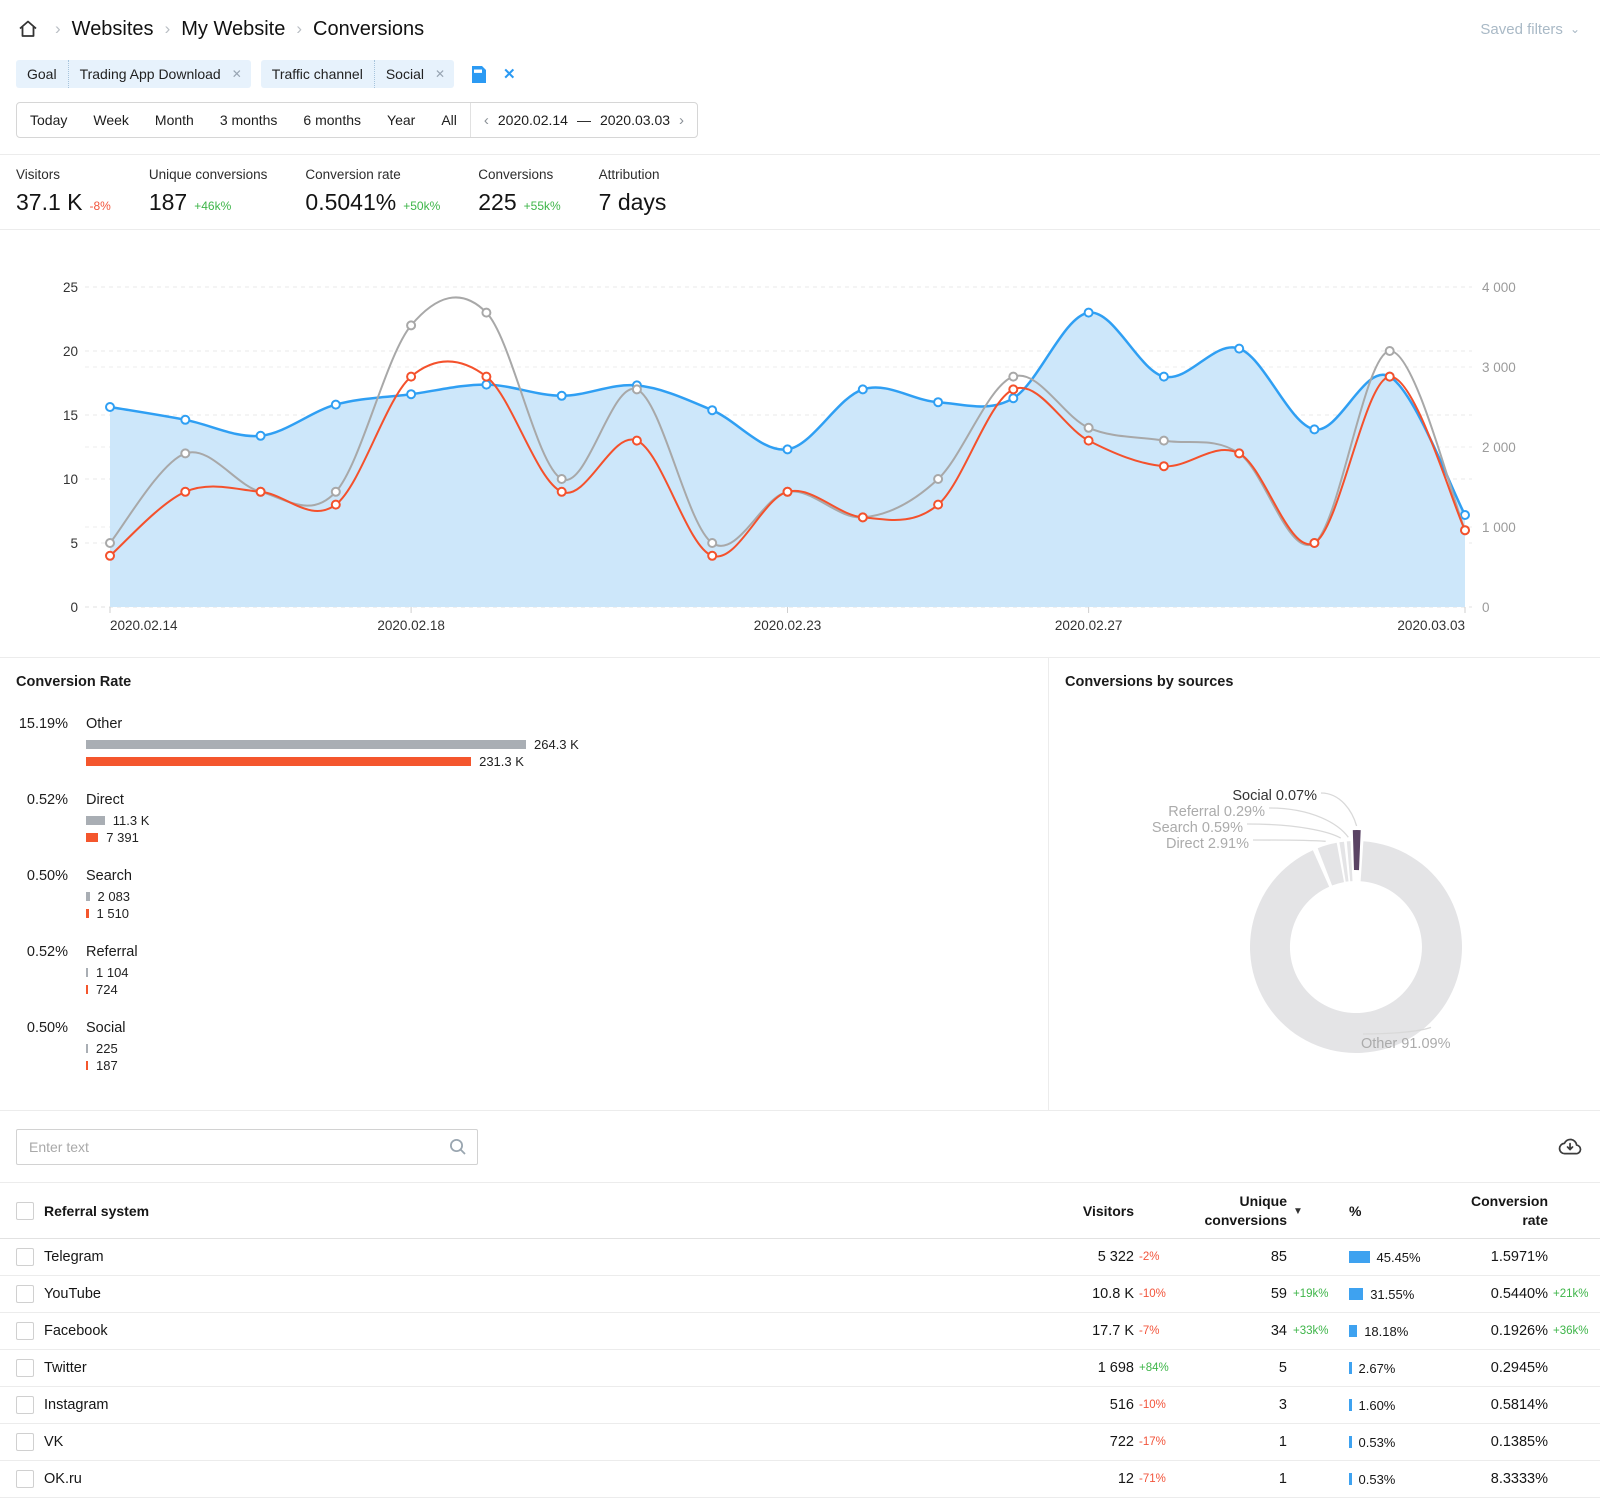 This screenshot has height=1498, width=1600. What do you see at coordinates (509, 74) in the screenshot?
I see `clear-filters-icon: ✕` at bounding box center [509, 74].